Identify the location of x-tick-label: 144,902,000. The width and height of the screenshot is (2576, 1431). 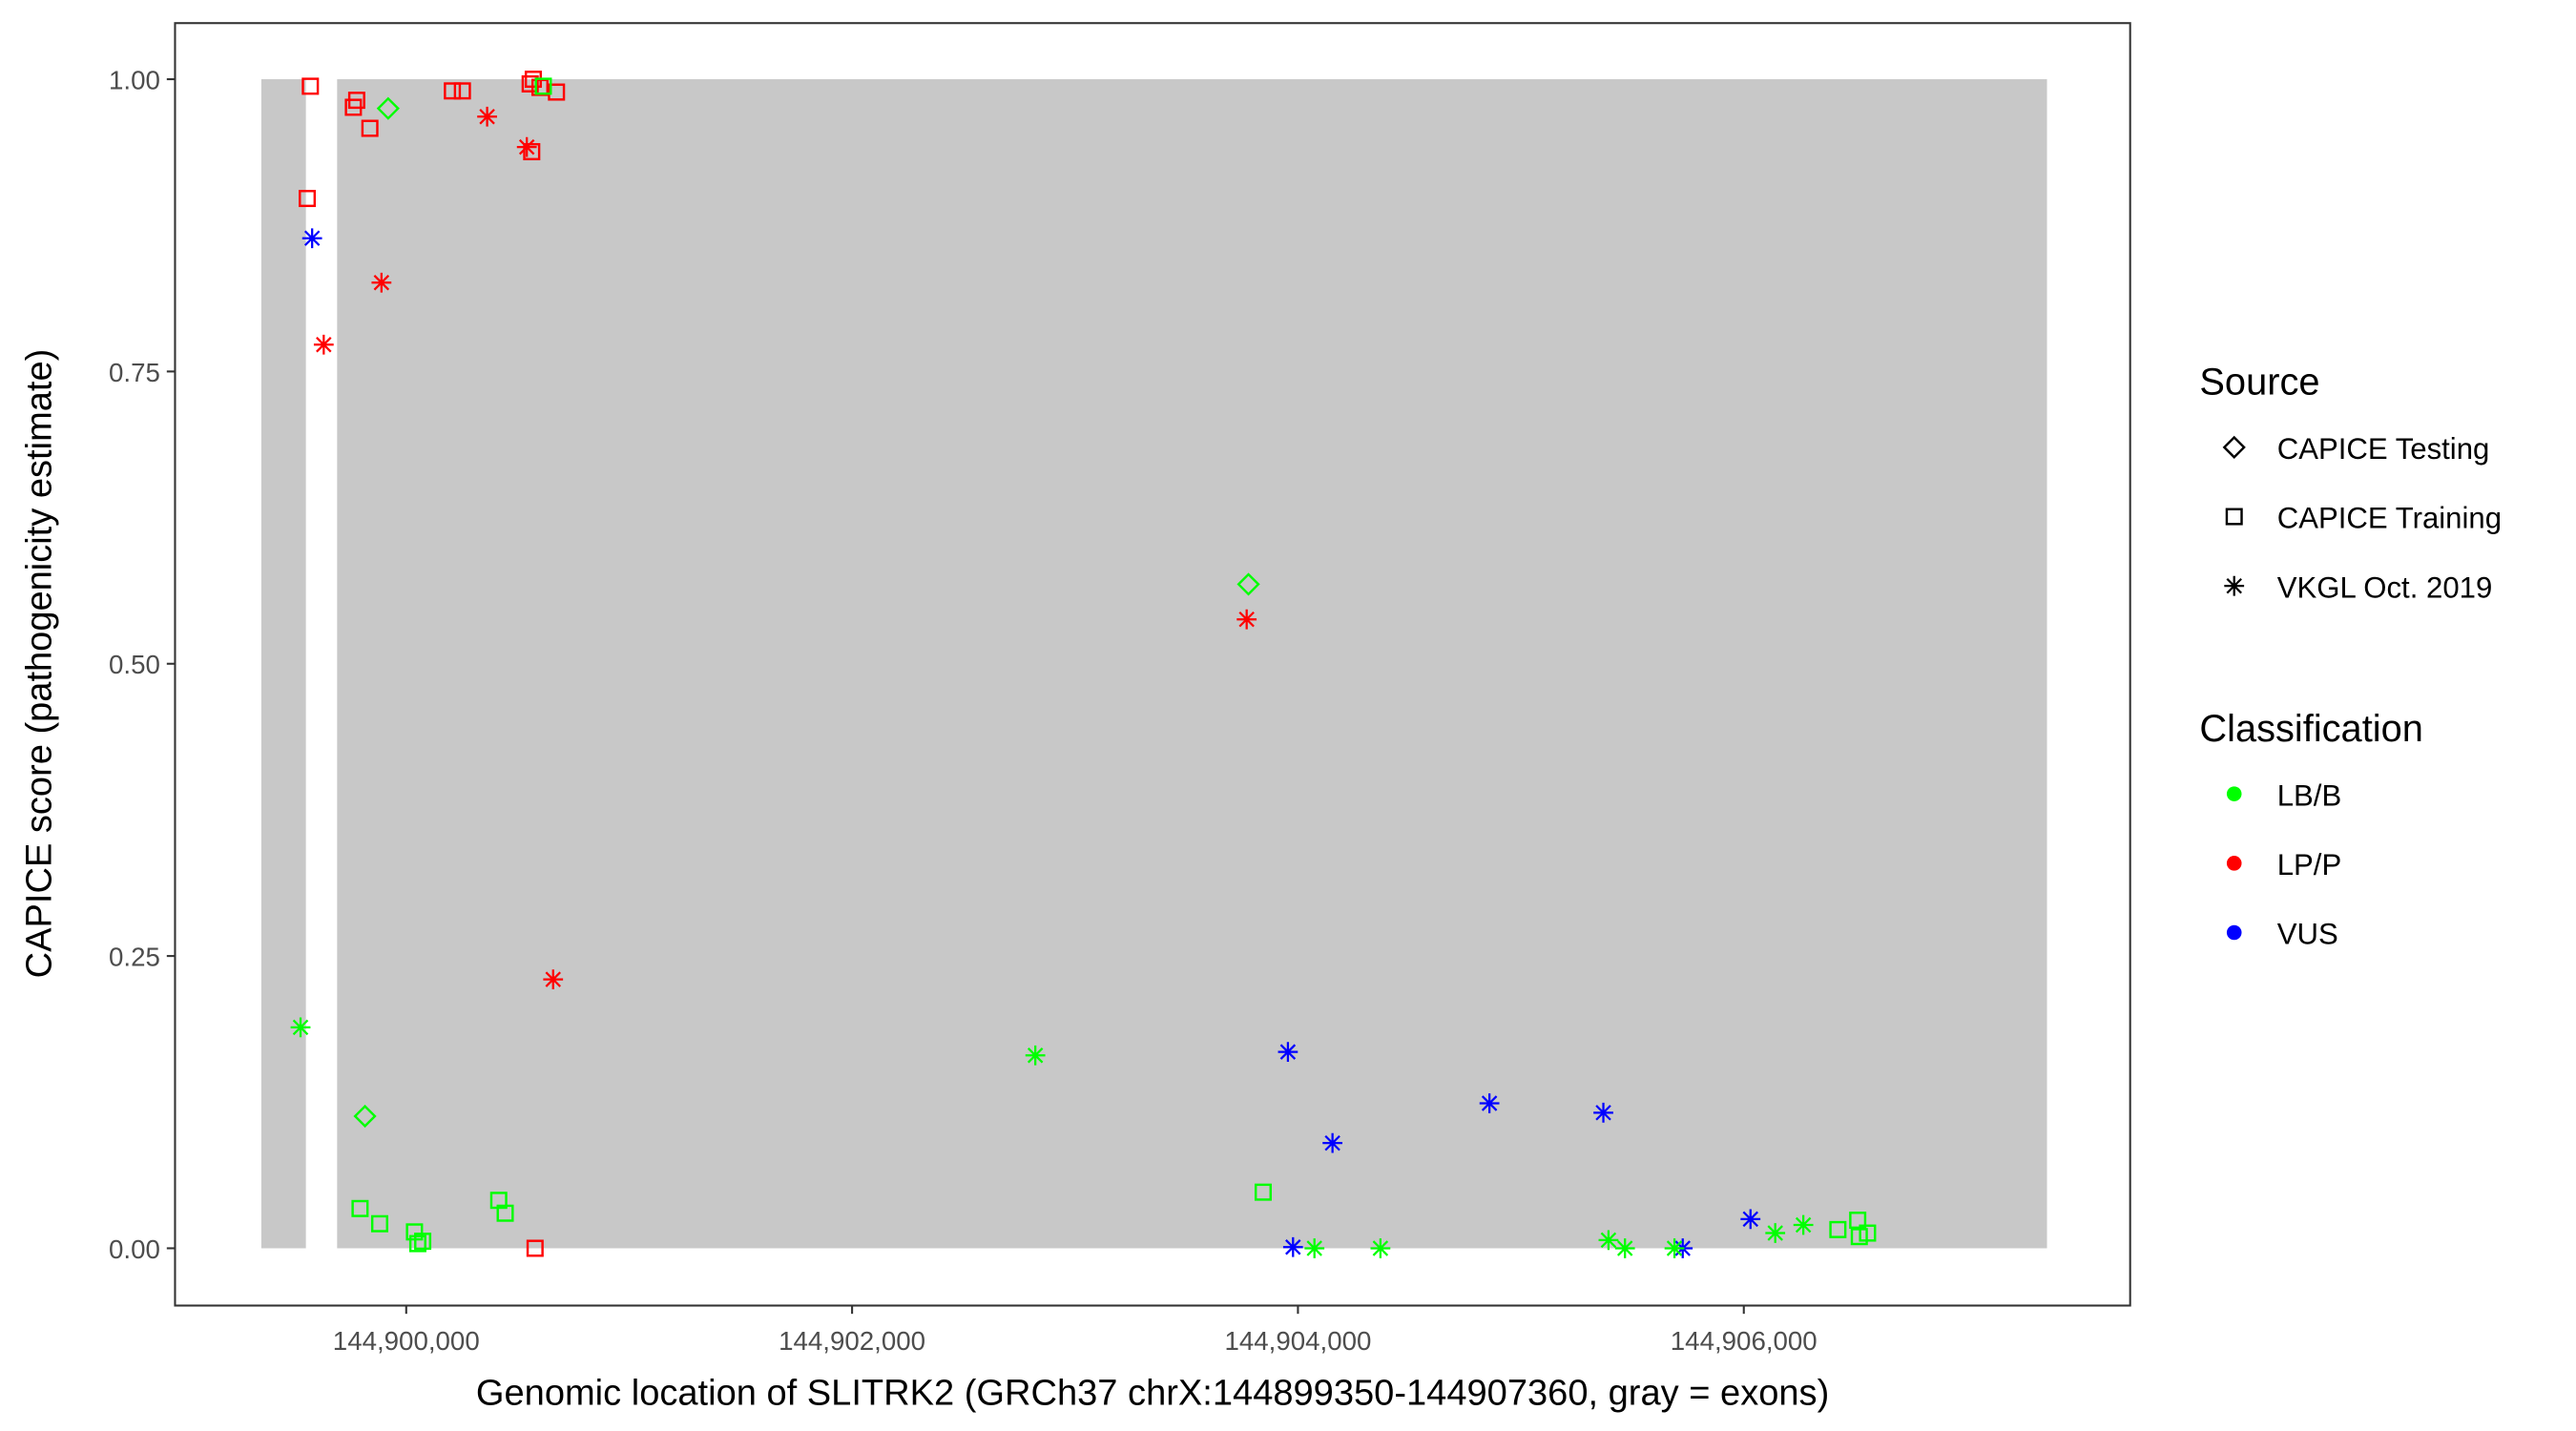
(852, 1341).